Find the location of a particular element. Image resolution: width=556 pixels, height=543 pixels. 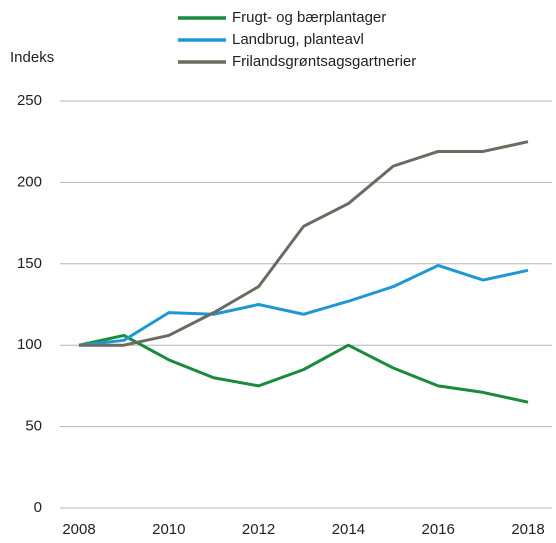

x-tick-label: 2018 is located at coordinates (527, 529).